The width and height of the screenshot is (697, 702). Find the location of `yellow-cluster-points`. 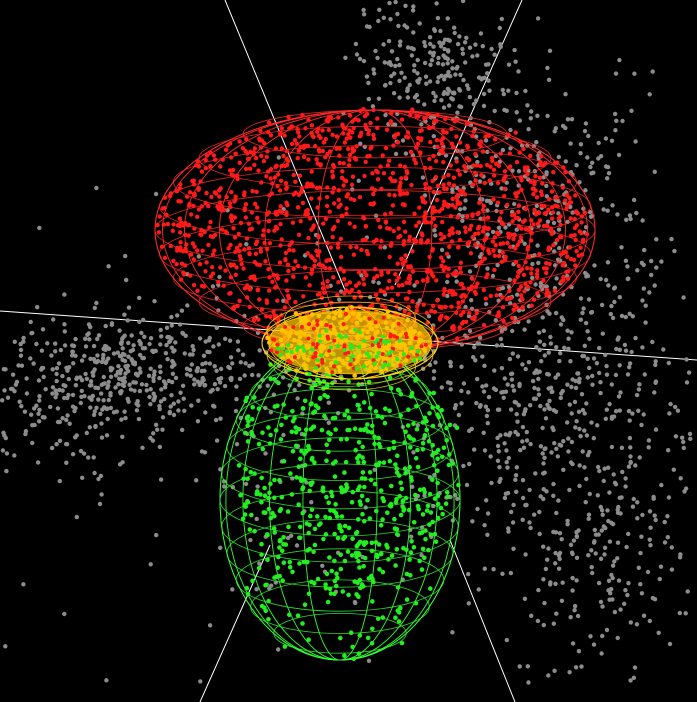

yellow-cluster-points is located at coordinates (348, 341).